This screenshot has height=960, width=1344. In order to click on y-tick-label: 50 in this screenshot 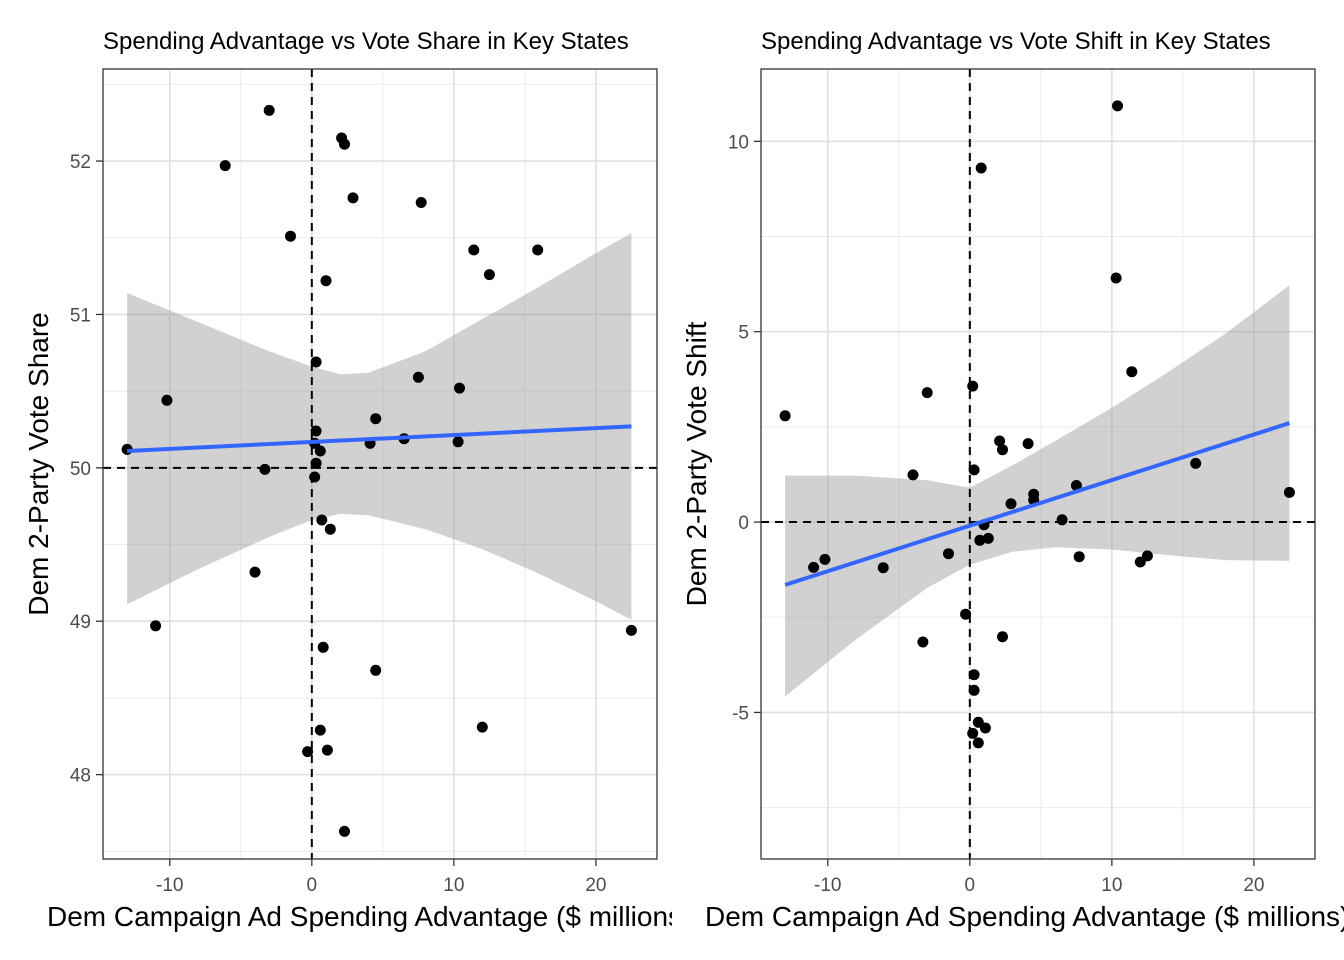, I will do `click(80, 469)`.